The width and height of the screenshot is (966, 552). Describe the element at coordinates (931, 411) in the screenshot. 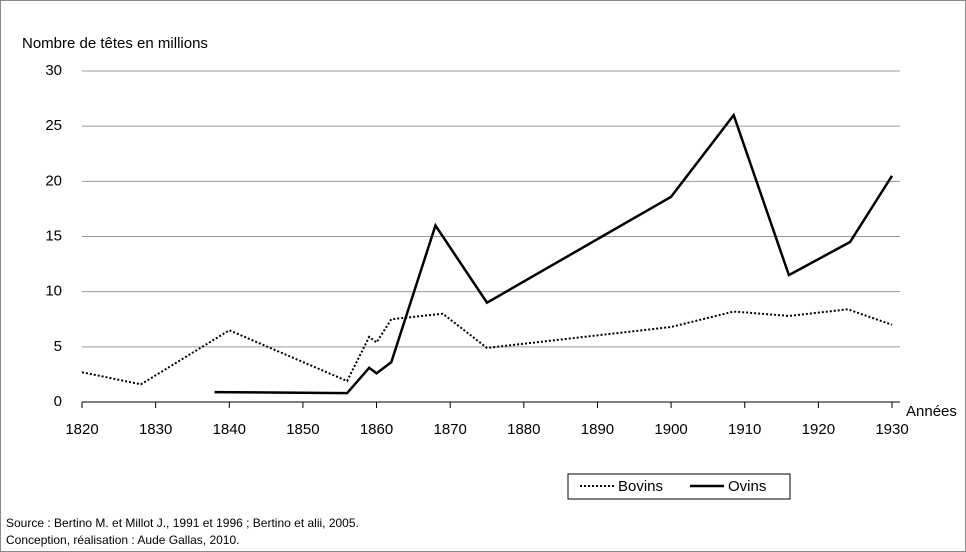

I see `x-axis-label: Années` at that location.